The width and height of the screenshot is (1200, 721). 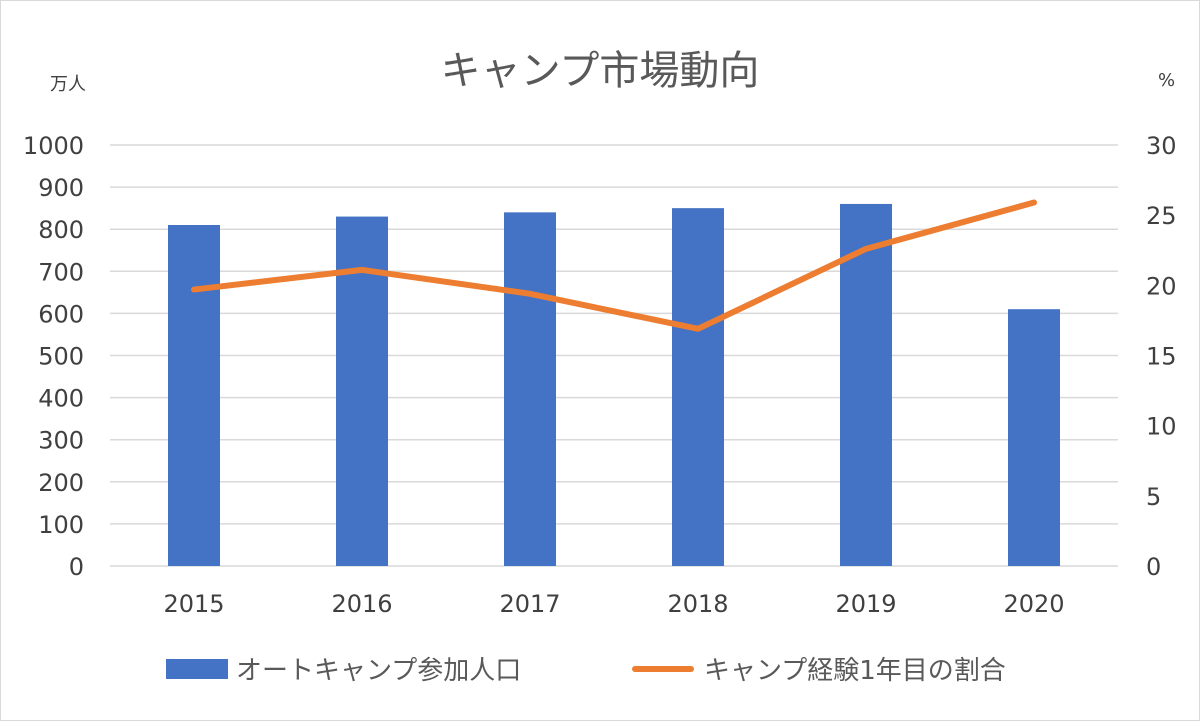 What do you see at coordinates (61, 188) in the screenshot?
I see `left-axis-tick-label: 900` at bounding box center [61, 188].